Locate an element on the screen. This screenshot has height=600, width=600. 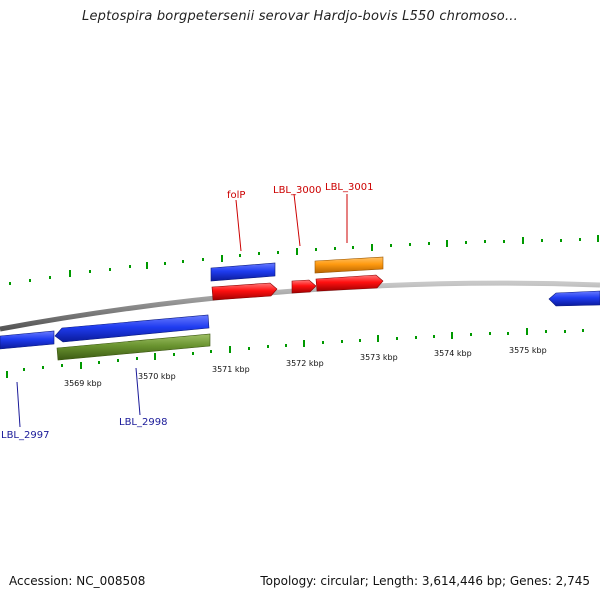
gene-LBL_2997-blue is located at coordinates (27, 340).